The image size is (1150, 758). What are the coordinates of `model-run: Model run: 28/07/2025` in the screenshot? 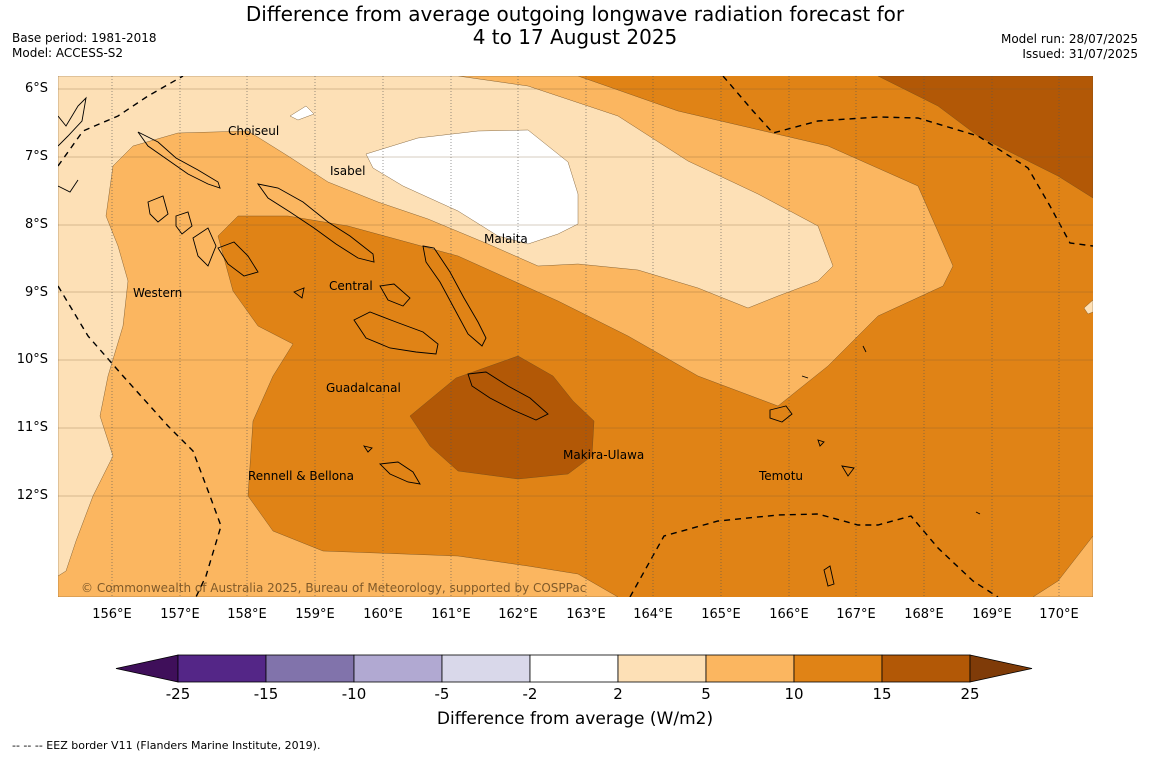 It's located at (1069, 39).